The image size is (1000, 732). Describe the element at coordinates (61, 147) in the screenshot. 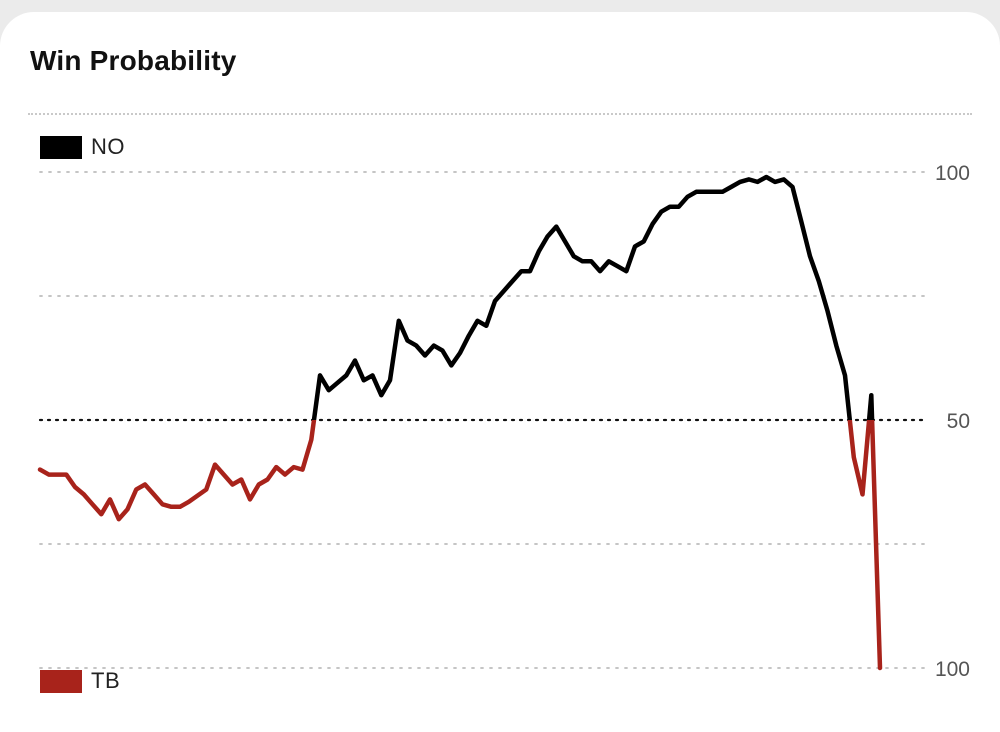

I see `legend-swatch-no` at that location.